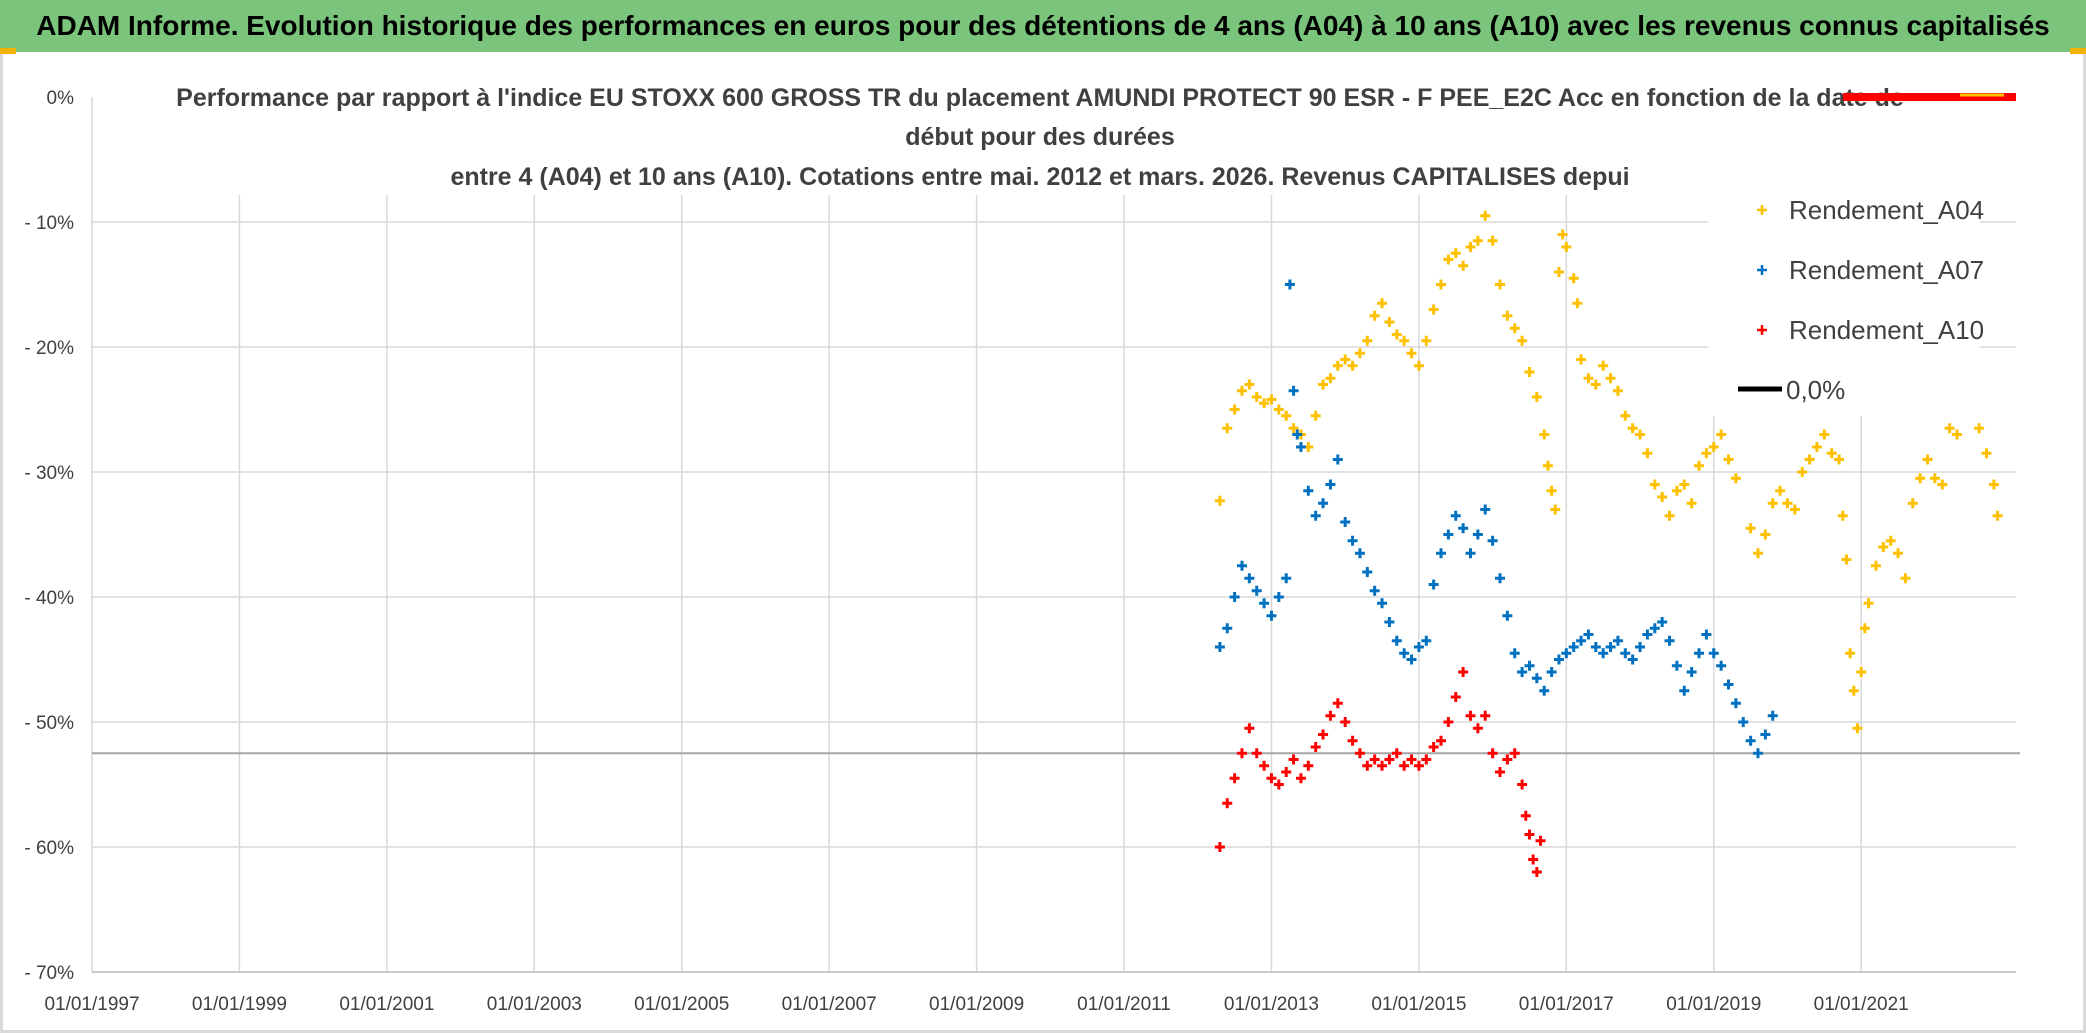  I want to click on x-tick-label: 01/01/2021, so click(1861, 1004).